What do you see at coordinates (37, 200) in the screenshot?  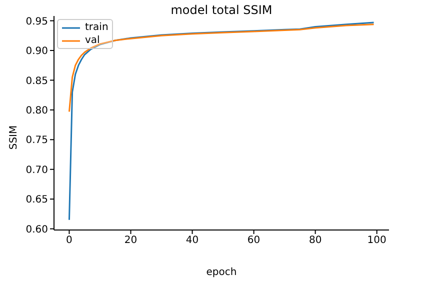 I see `y-tick-label: 0.65` at bounding box center [37, 200].